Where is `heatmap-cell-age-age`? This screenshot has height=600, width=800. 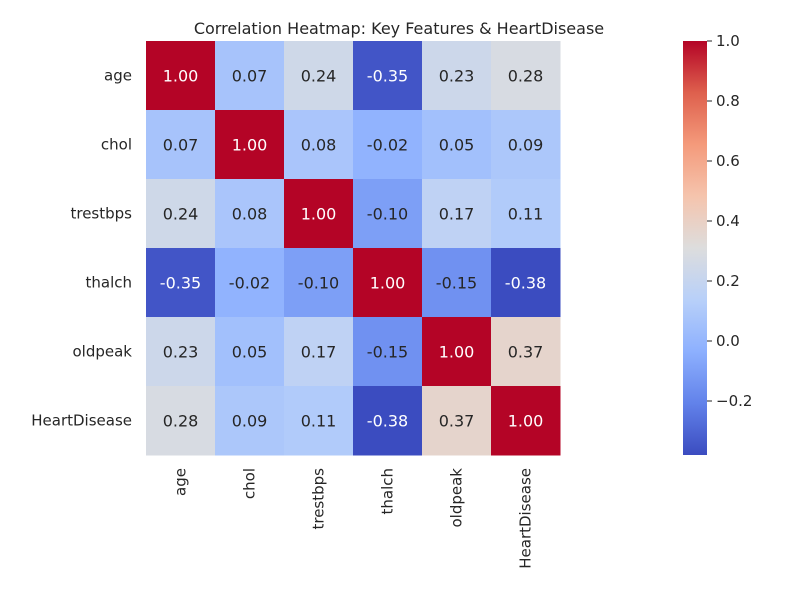 heatmap-cell-age-age is located at coordinates (181, 76).